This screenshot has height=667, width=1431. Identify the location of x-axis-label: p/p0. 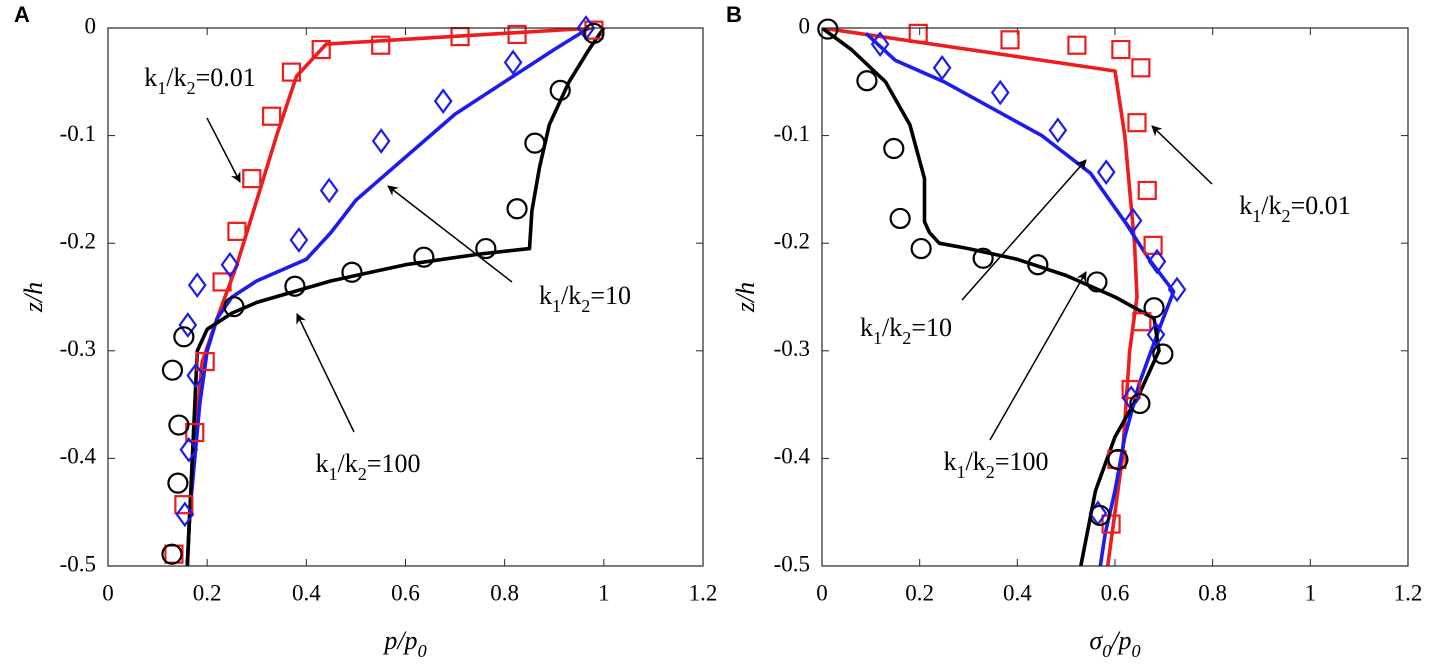
(404, 643).